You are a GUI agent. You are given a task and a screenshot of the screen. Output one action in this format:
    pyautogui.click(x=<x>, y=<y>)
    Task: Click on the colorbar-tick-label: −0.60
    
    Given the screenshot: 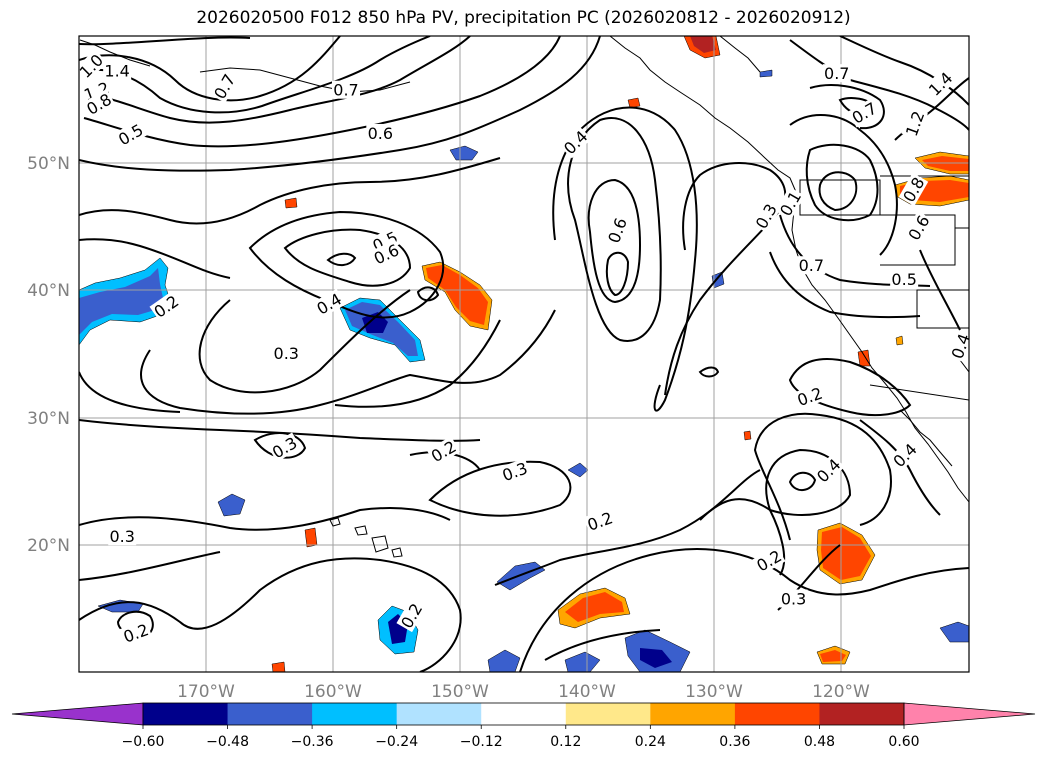 What is the action you would take?
    pyautogui.click(x=143, y=742)
    